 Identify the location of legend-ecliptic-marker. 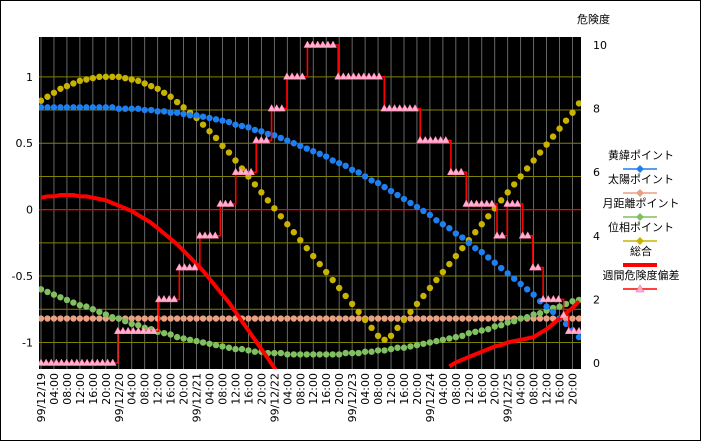
(640, 169).